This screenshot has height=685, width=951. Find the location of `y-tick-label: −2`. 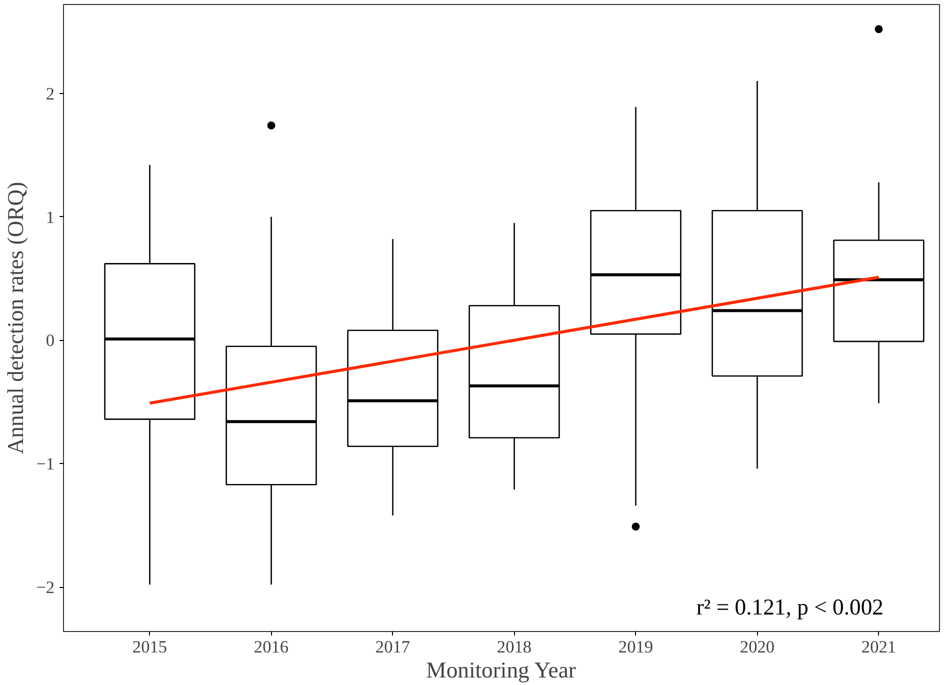

y-tick-label: −2 is located at coordinates (45, 588).